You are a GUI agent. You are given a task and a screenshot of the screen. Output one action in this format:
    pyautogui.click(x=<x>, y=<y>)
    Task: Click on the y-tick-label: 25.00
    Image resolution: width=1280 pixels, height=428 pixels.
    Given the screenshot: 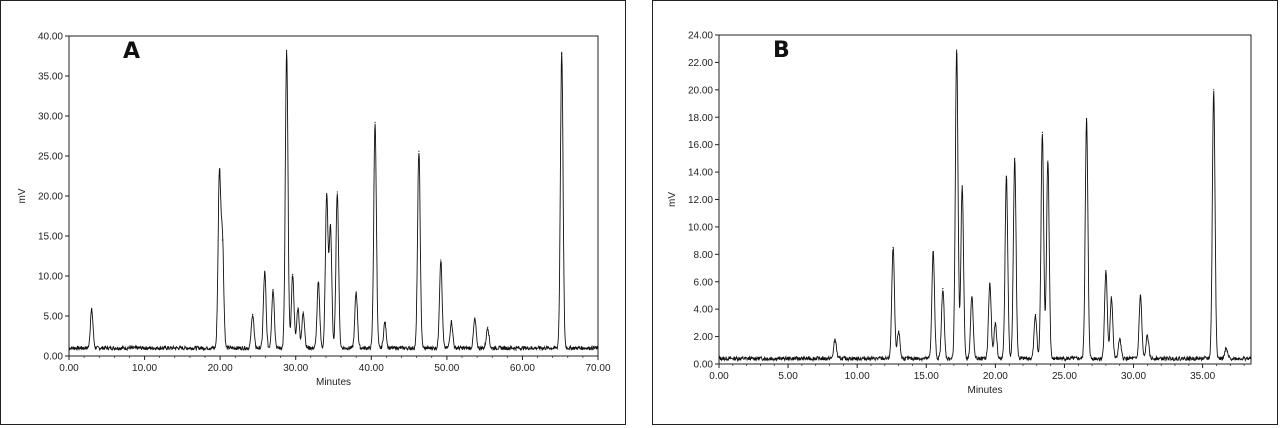 What is the action you would take?
    pyautogui.click(x=50, y=157)
    